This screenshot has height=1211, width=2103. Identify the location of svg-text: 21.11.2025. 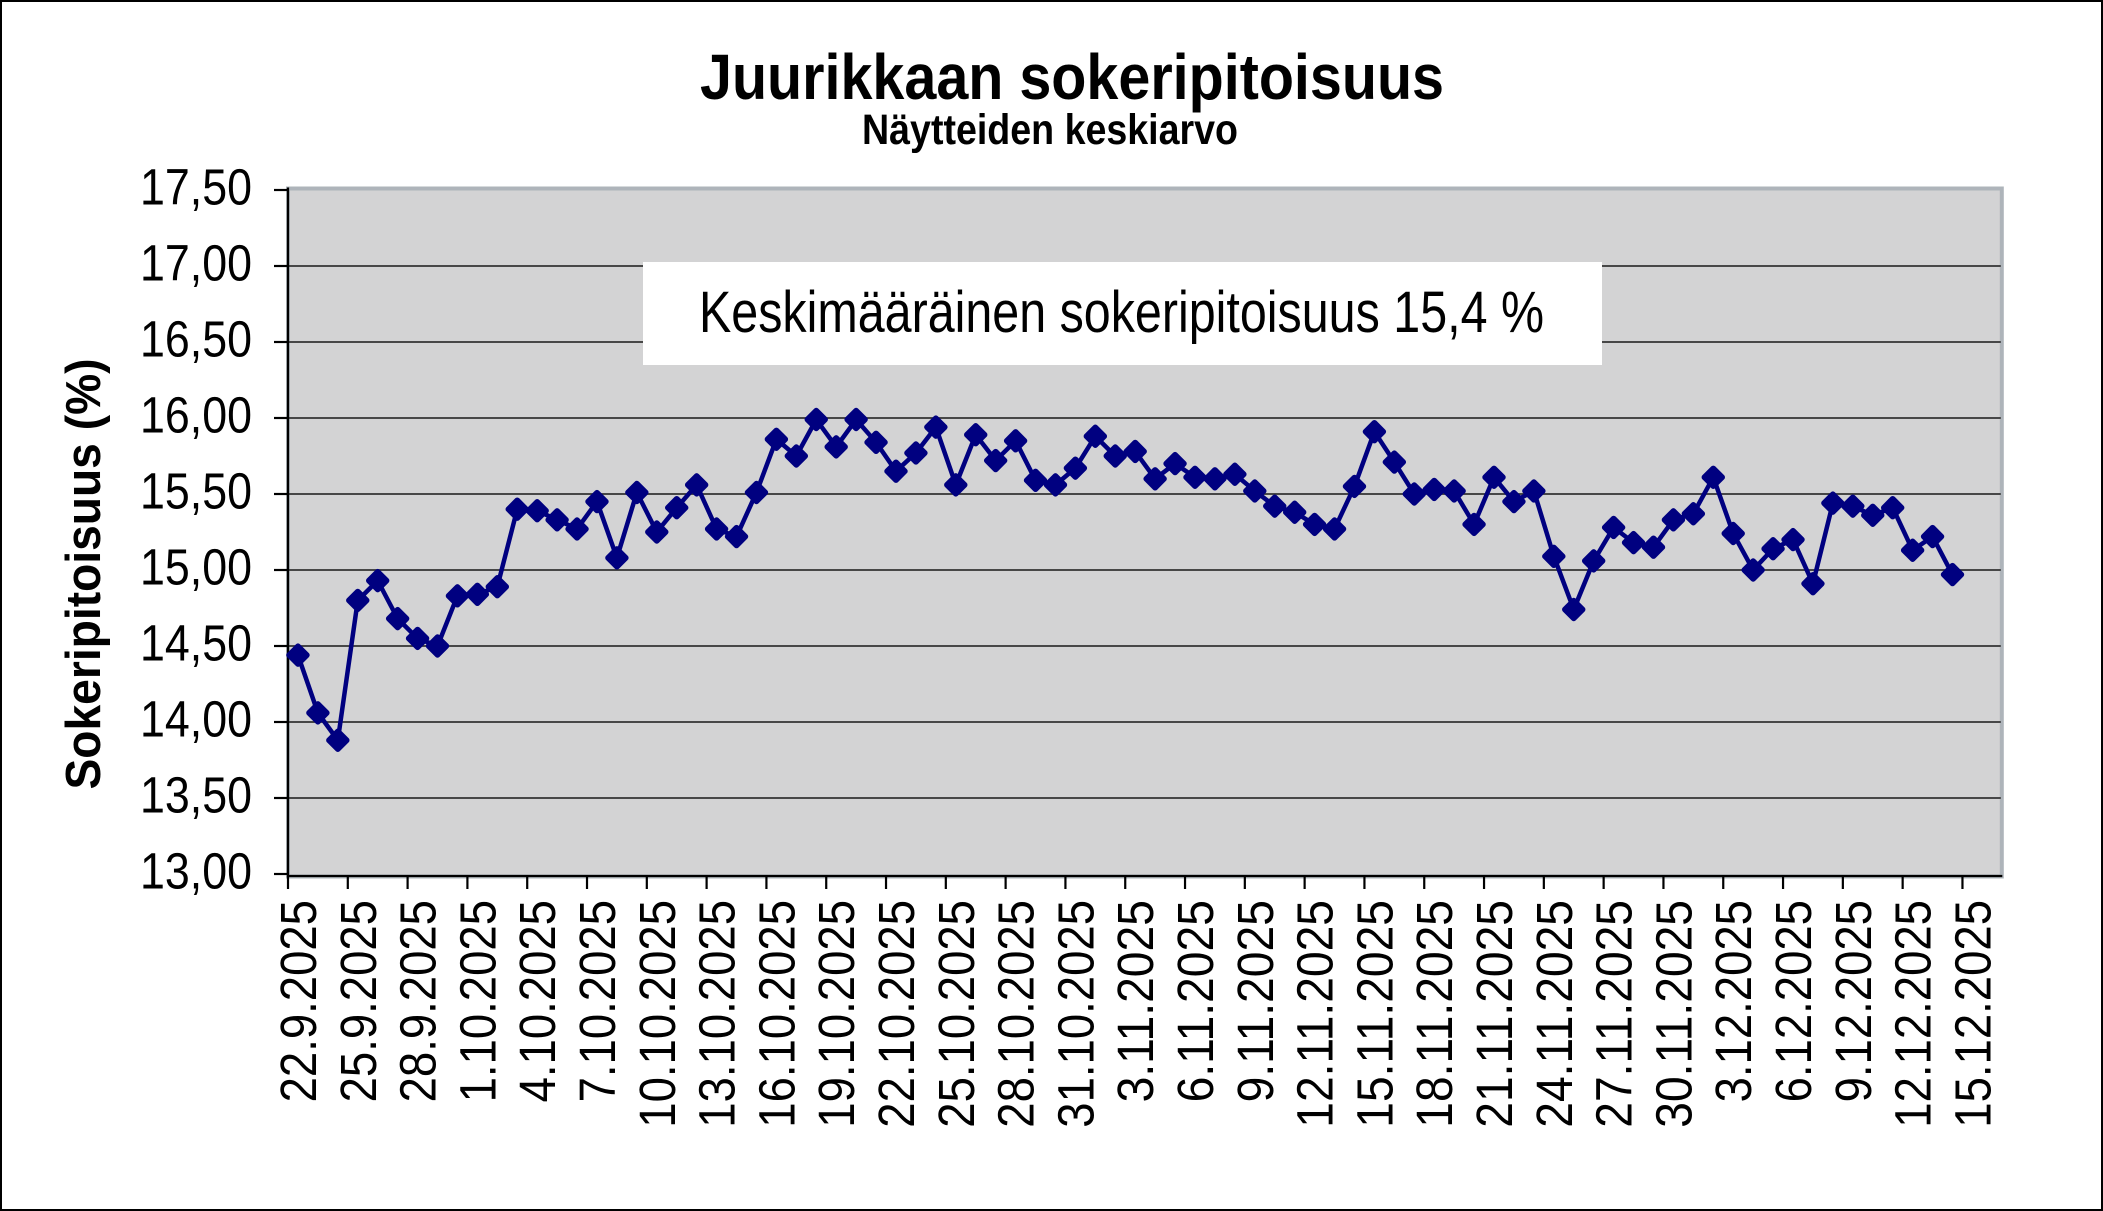
(1494, 1014).